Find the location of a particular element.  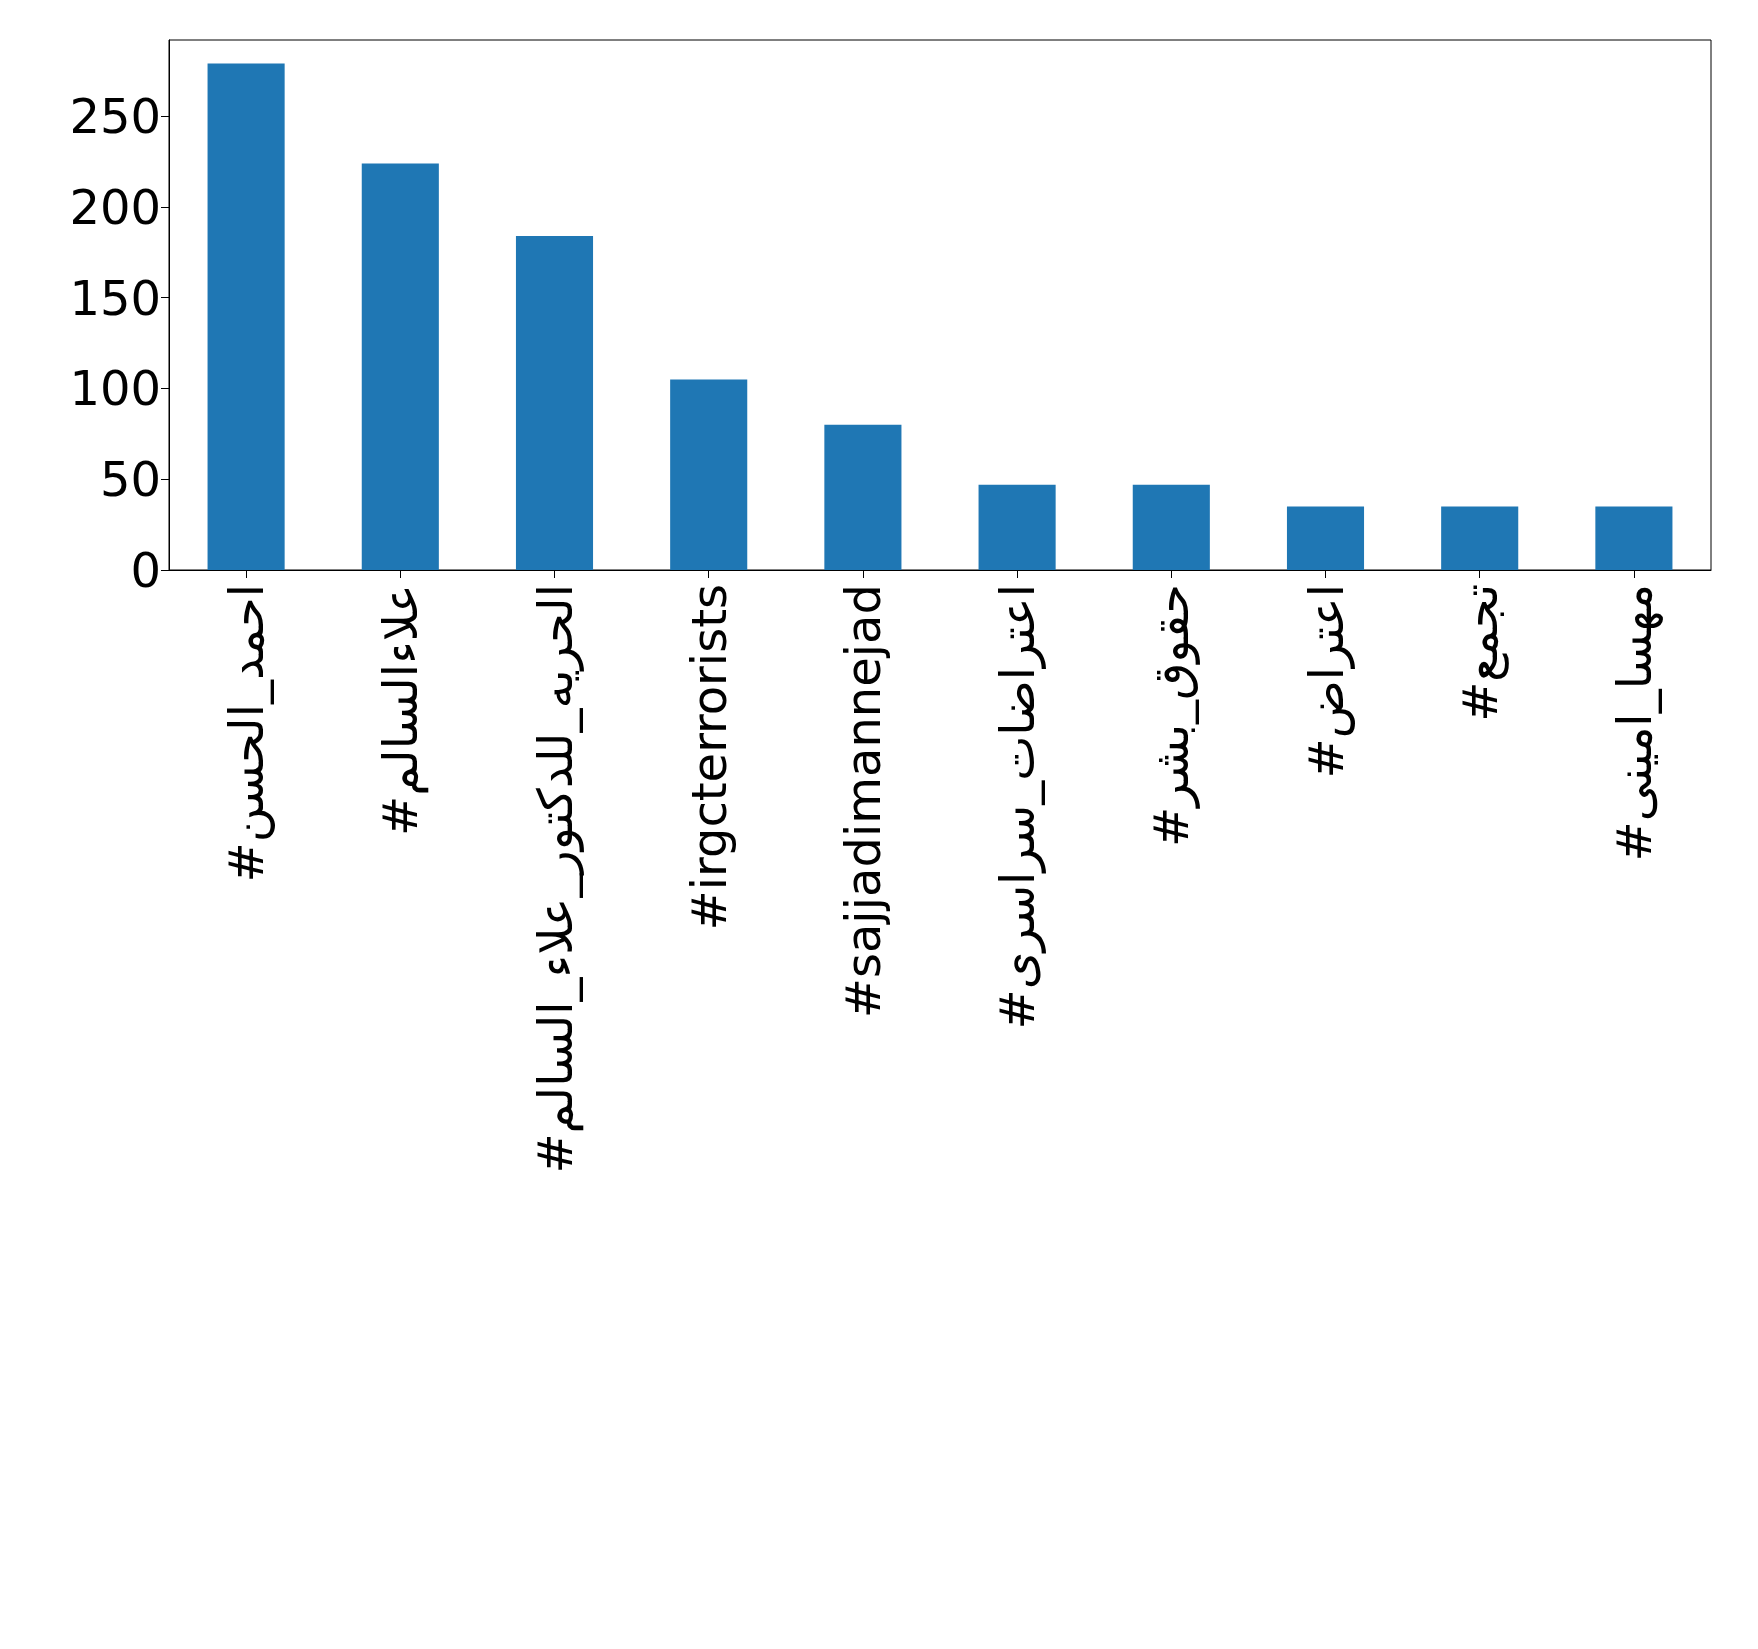

x-tick-label: #حقوق_بشر is located at coordinates (1172, 715).